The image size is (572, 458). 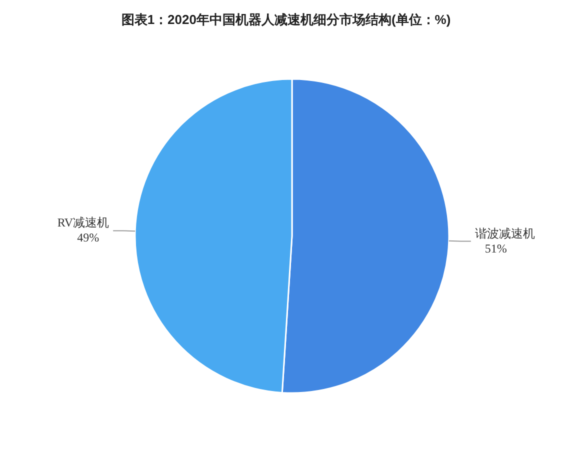 What do you see at coordinates (286, 19) in the screenshot?
I see `title: 图表1：2020年中国机器人减速机细分市场结构(单位：%)` at bounding box center [286, 19].